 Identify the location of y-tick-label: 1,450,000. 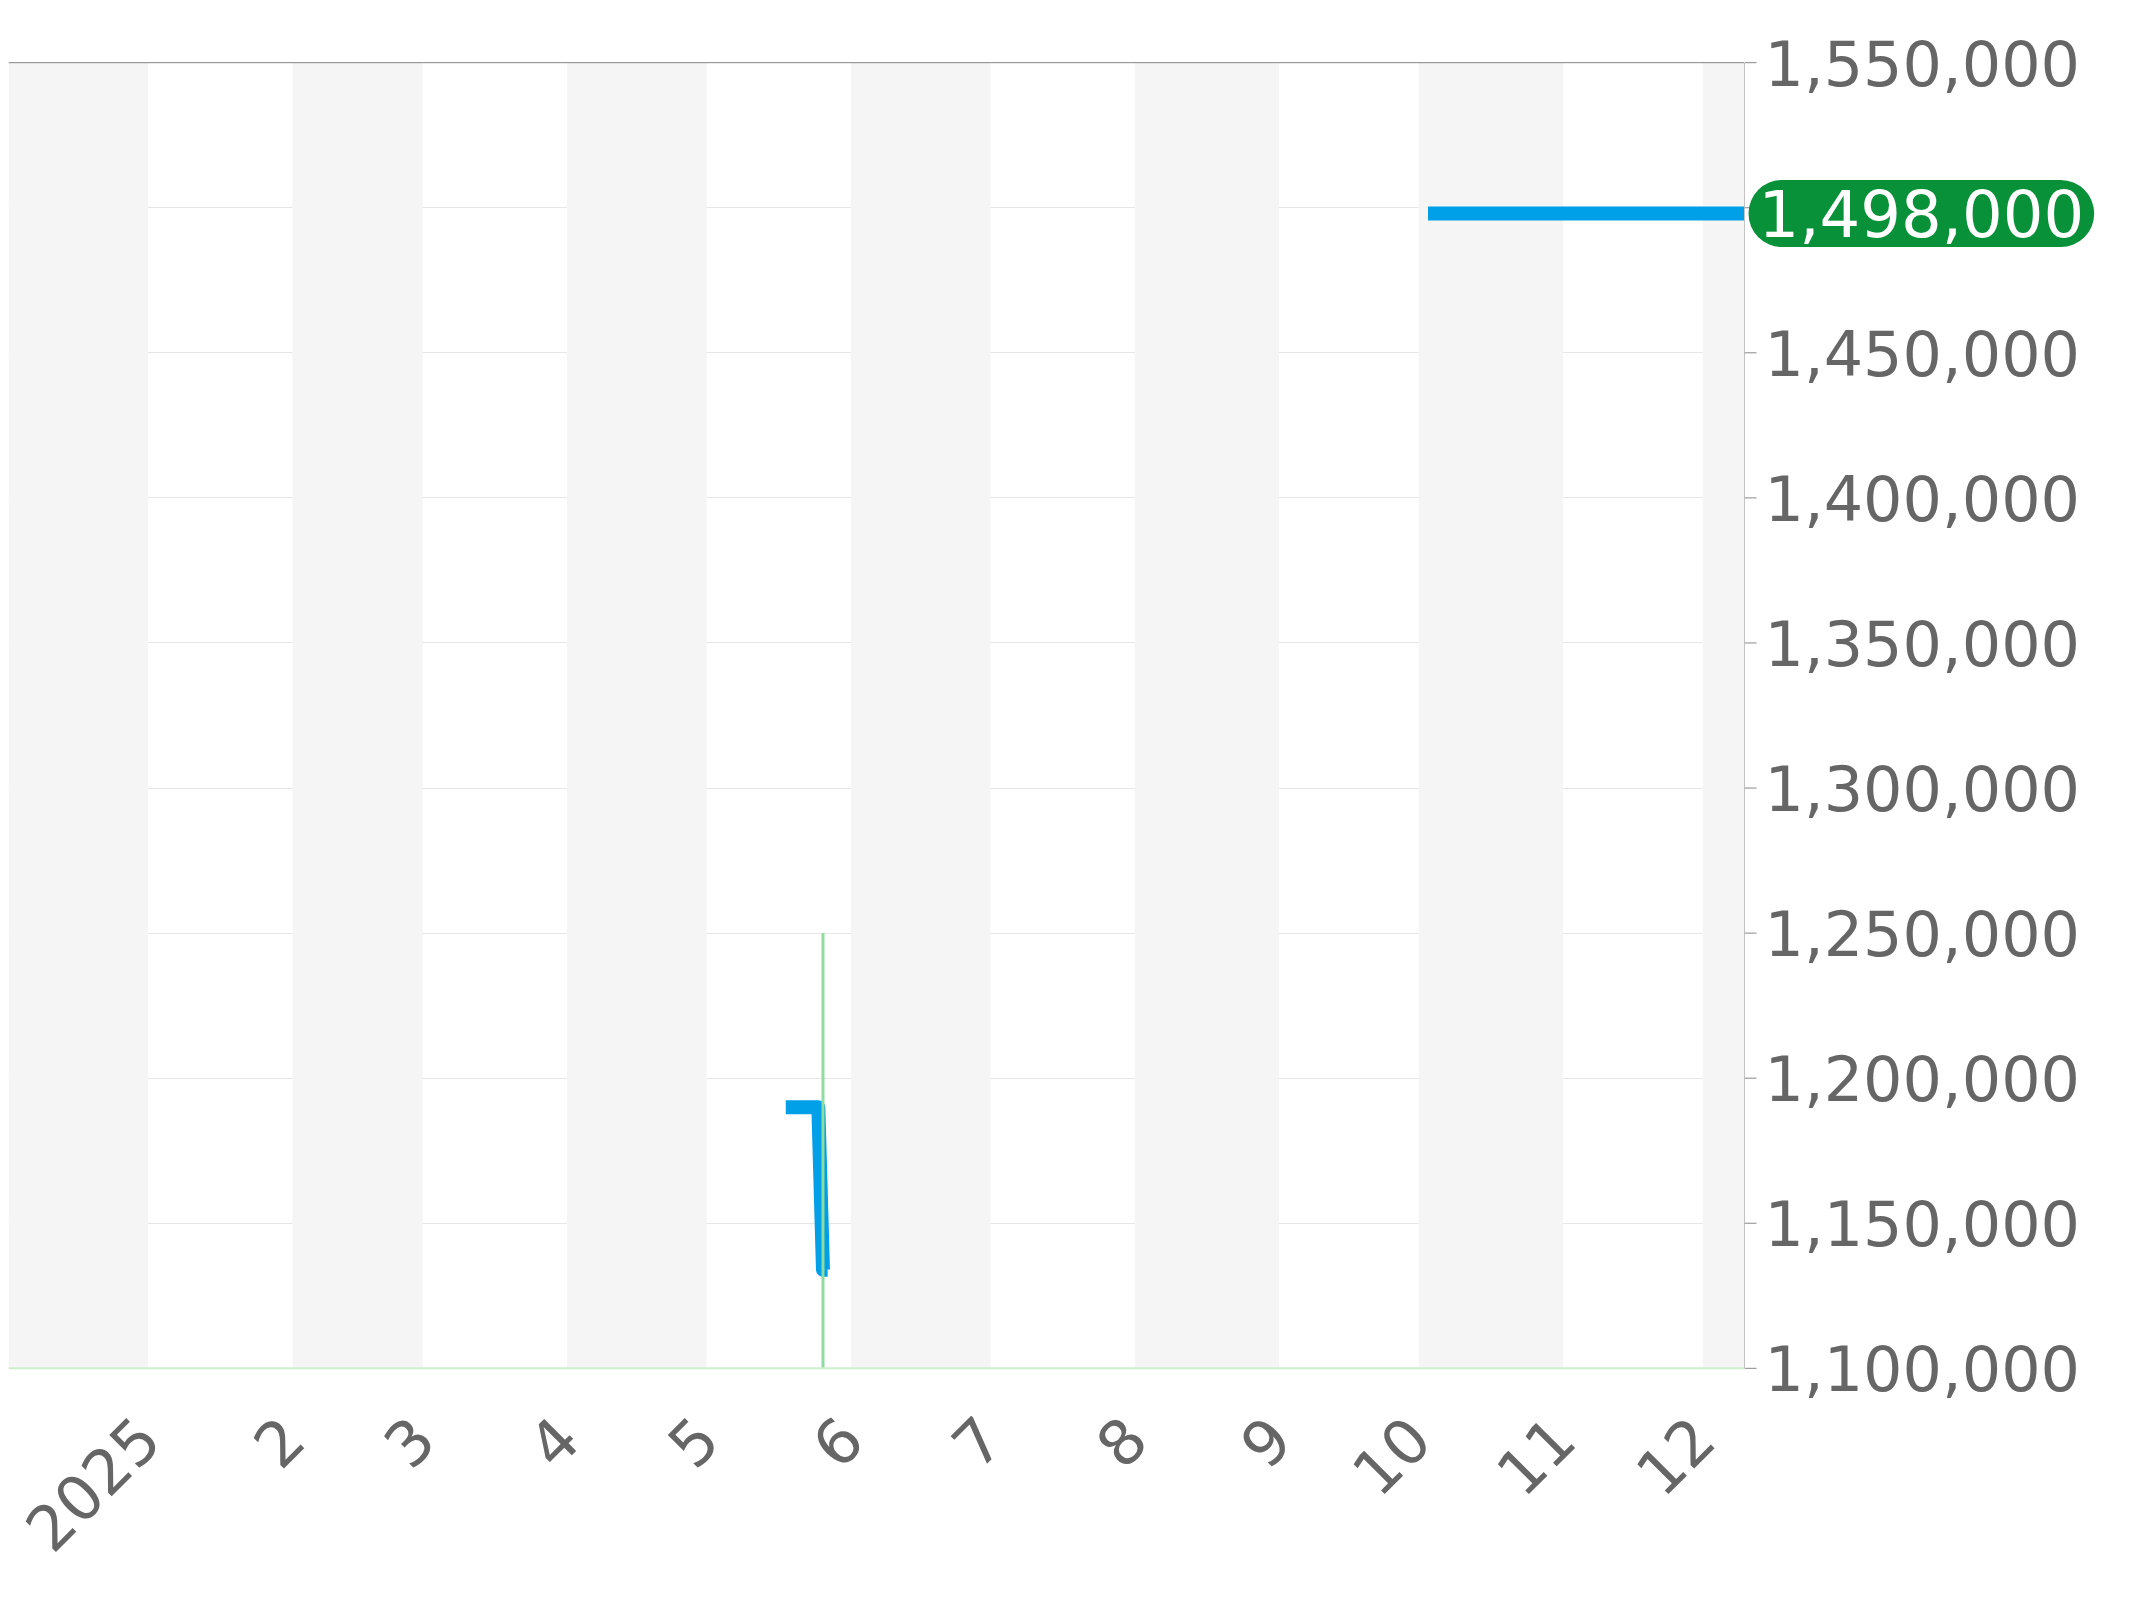
(1922, 354).